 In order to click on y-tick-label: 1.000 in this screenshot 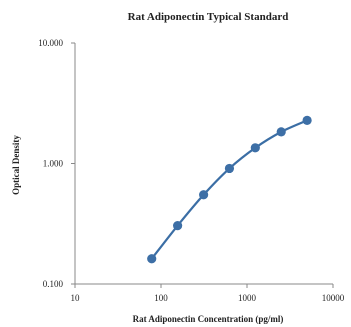, I will do `click(53, 164)`.